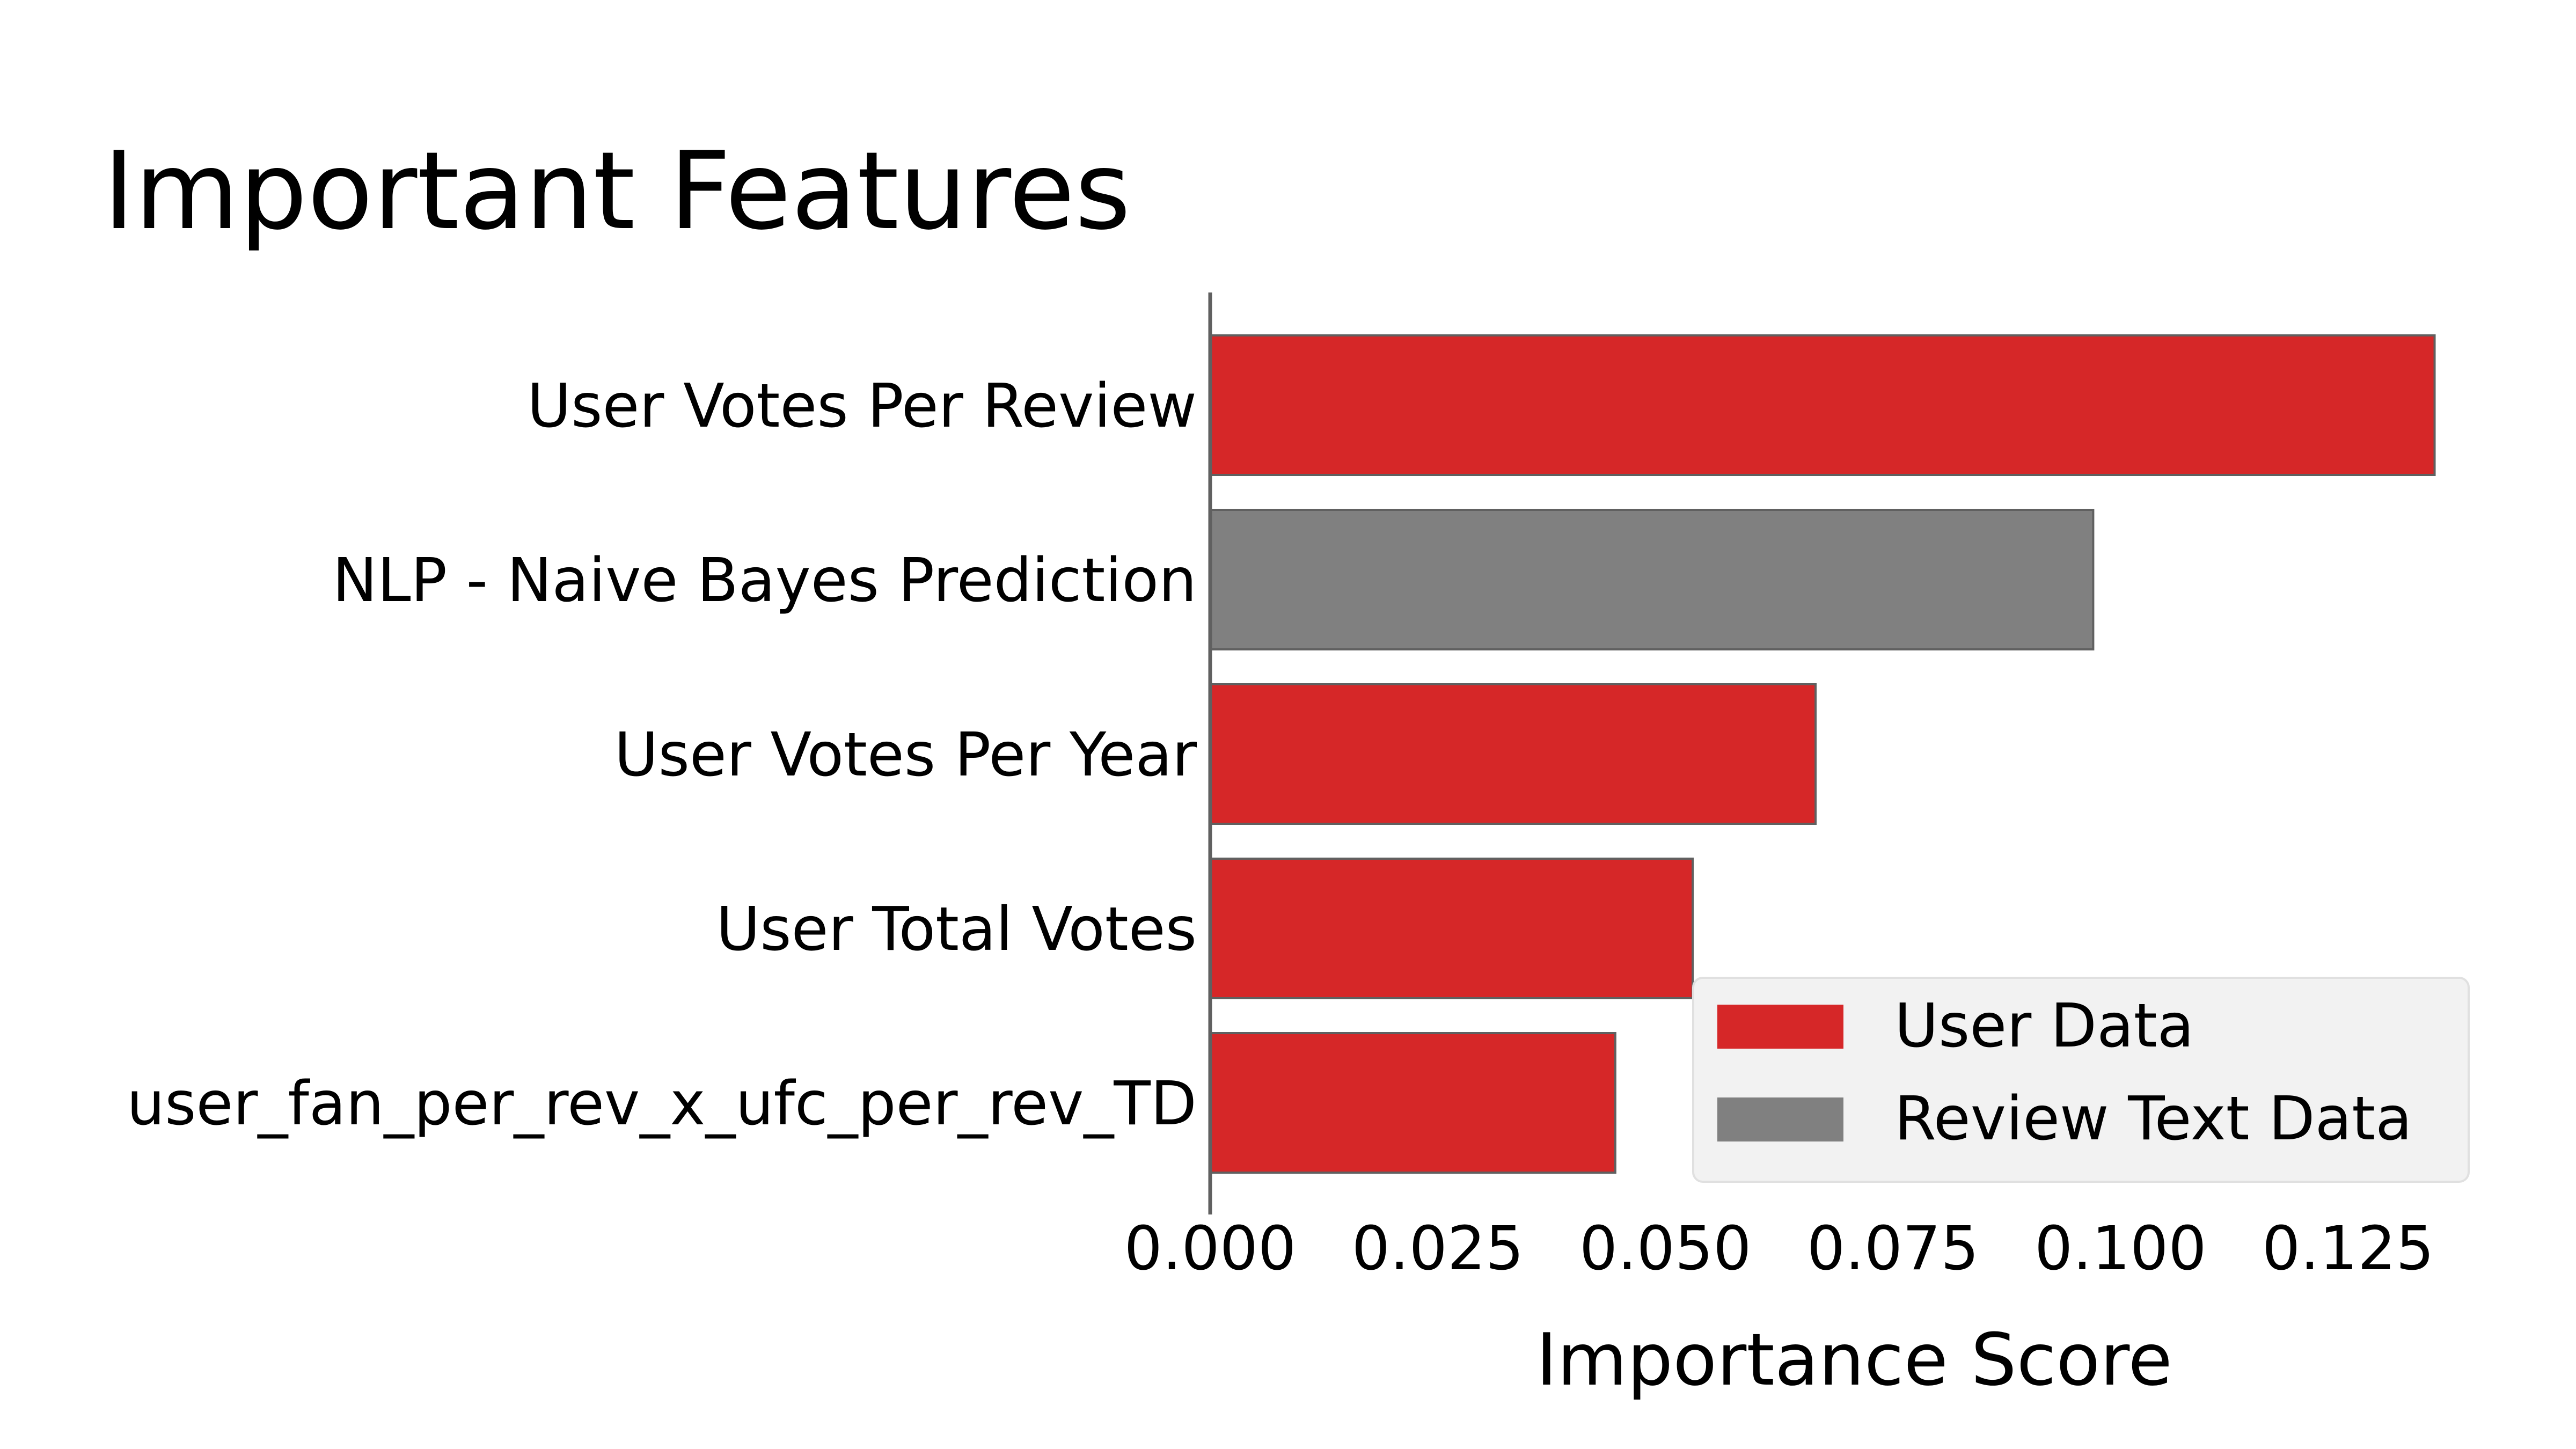 The width and height of the screenshot is (2576, 1449). What do you see at coordinates (1210, 1249) in the screenshot?
I see `x-tick-label: 0.000` at bounding box center [1210, 1249].